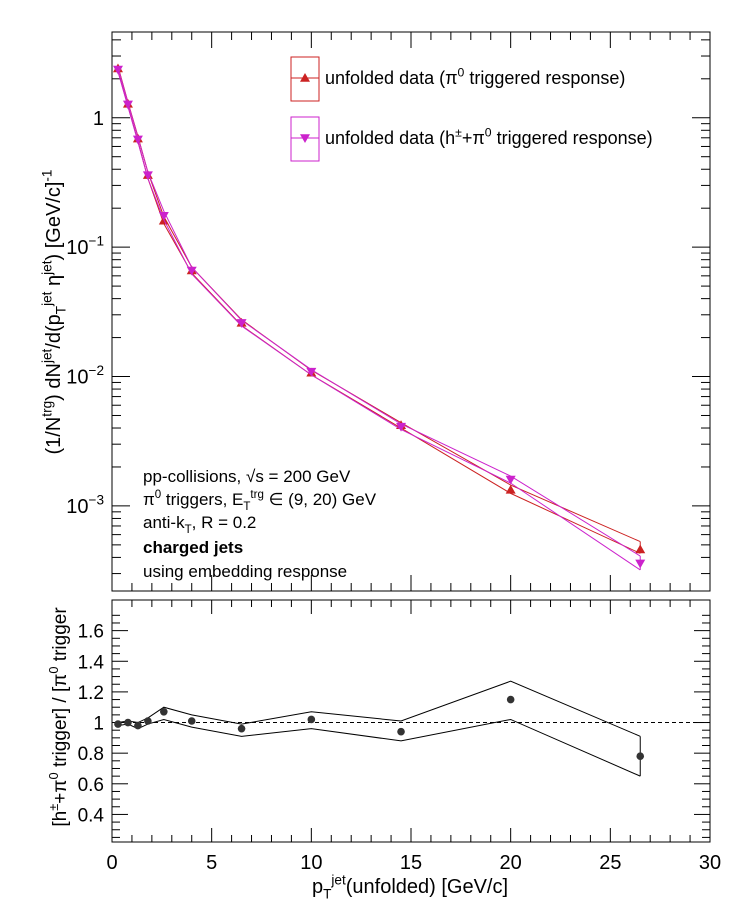 The height and width of the screenshot is (924, 748). Describe the element at coordinates (211, 863) in the screenshot. I see `x-tick-label: 5` at that location.